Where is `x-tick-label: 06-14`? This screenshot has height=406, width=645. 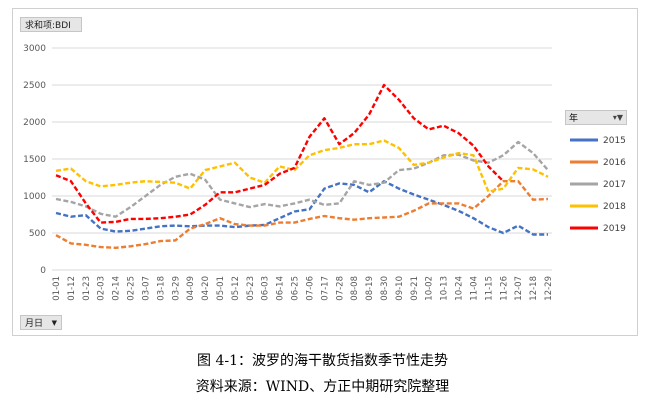 x-tick-label: 06-14 is located at coordinates (281, 288).